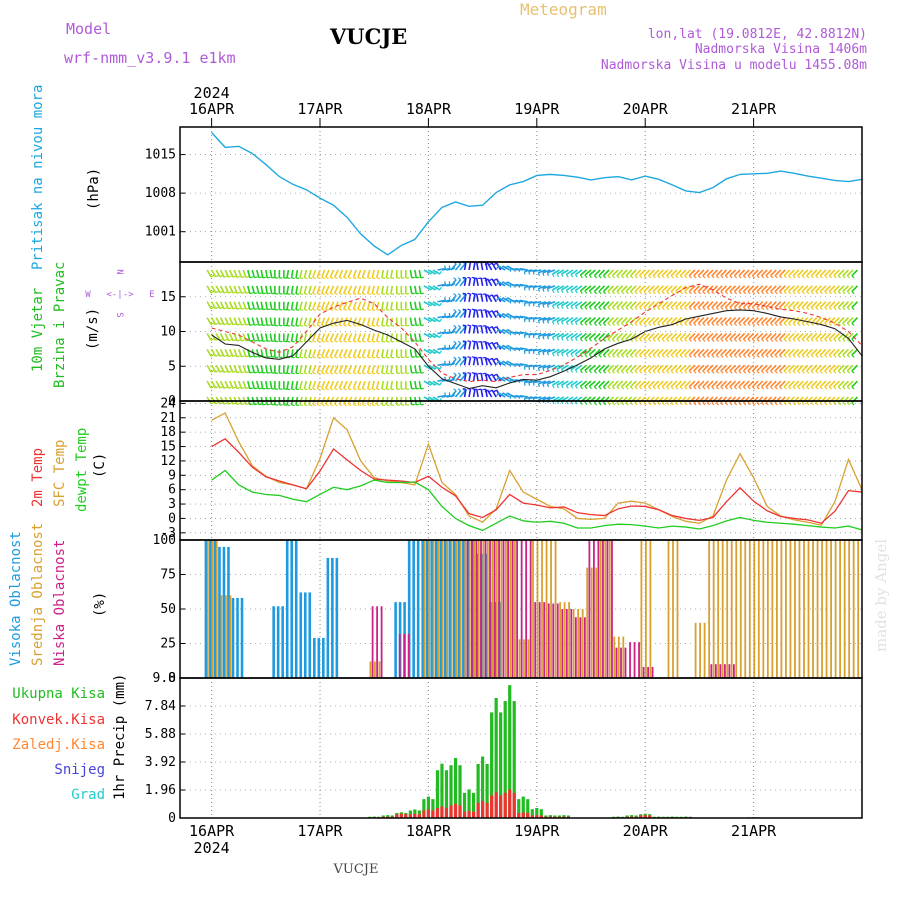  Describe the element at coordinates (58, 694) in the screenshot. I see `legend-ukupna: Ukupna Kisa` at that location.